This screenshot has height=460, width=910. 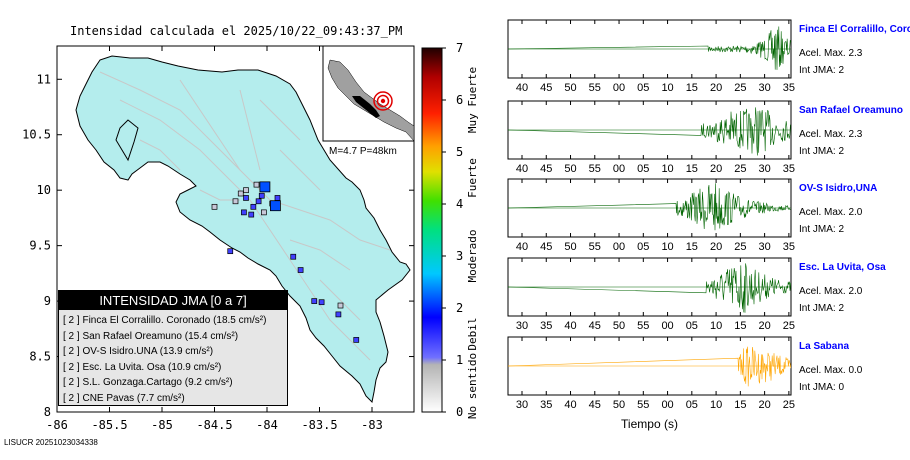 I want to click on map-xtick-label: -85, so click(x=162, y=425).